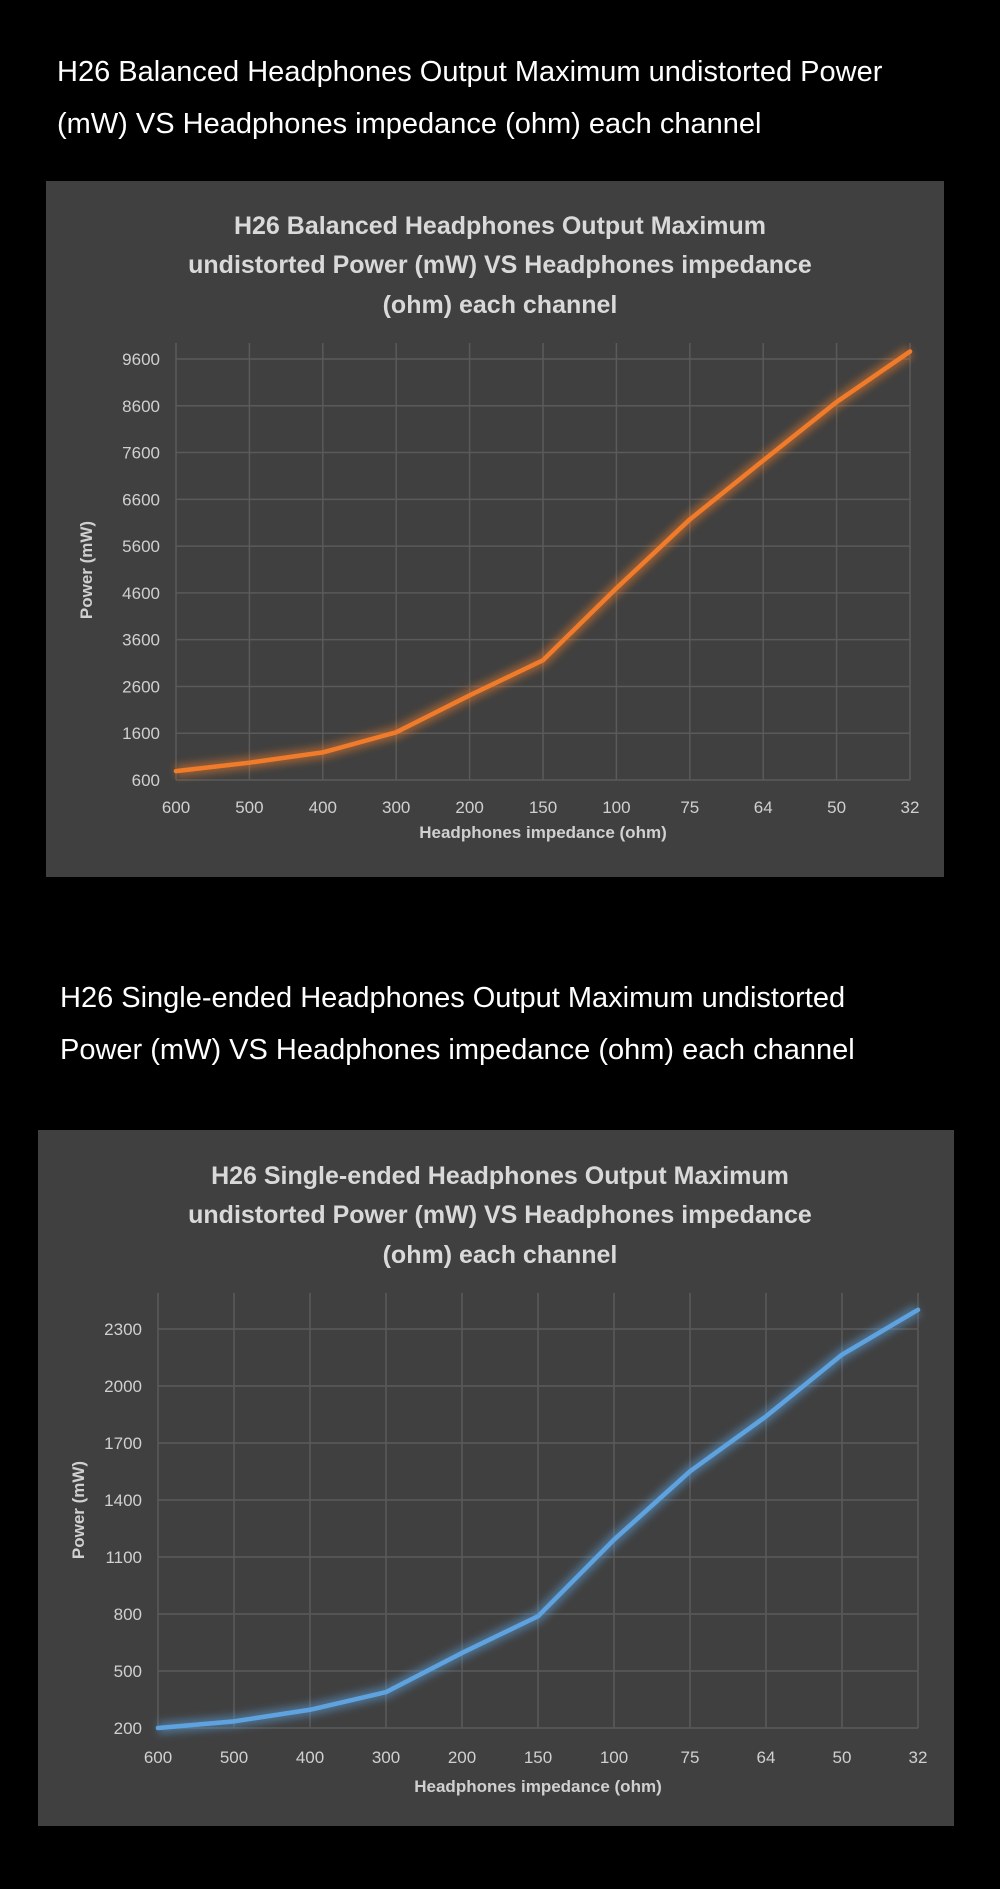  What do you see at coordinates (141, 546) in the screenshot?
I see `y-tick-label: 5600` at bounding box center [141, 546].